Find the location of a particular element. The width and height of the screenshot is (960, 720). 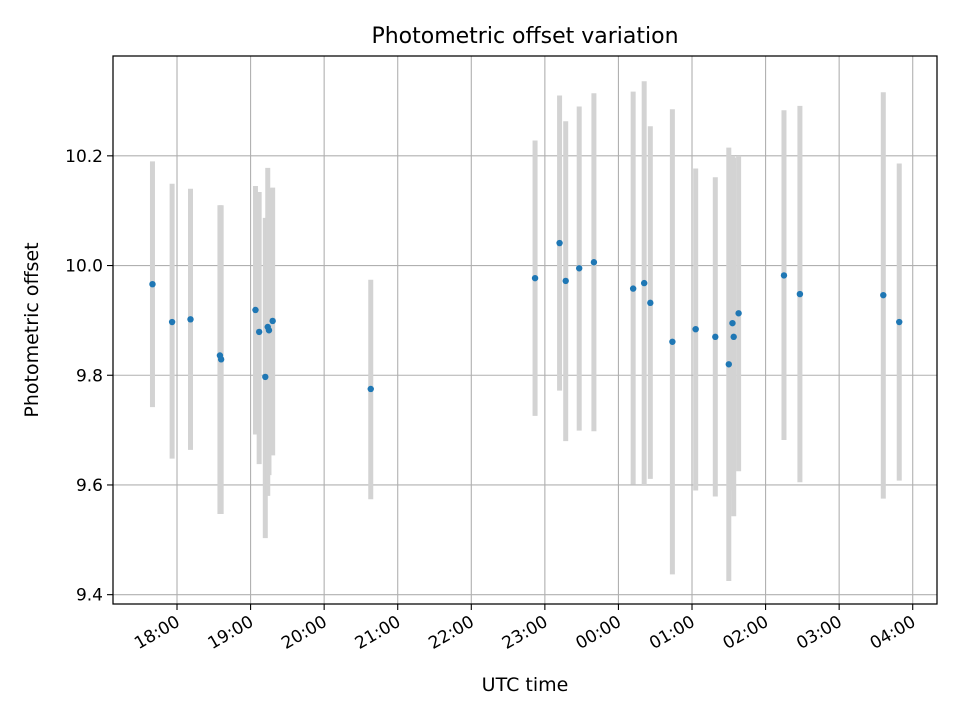

x-axis-label: UTC time is located at coordinates (525, 685).